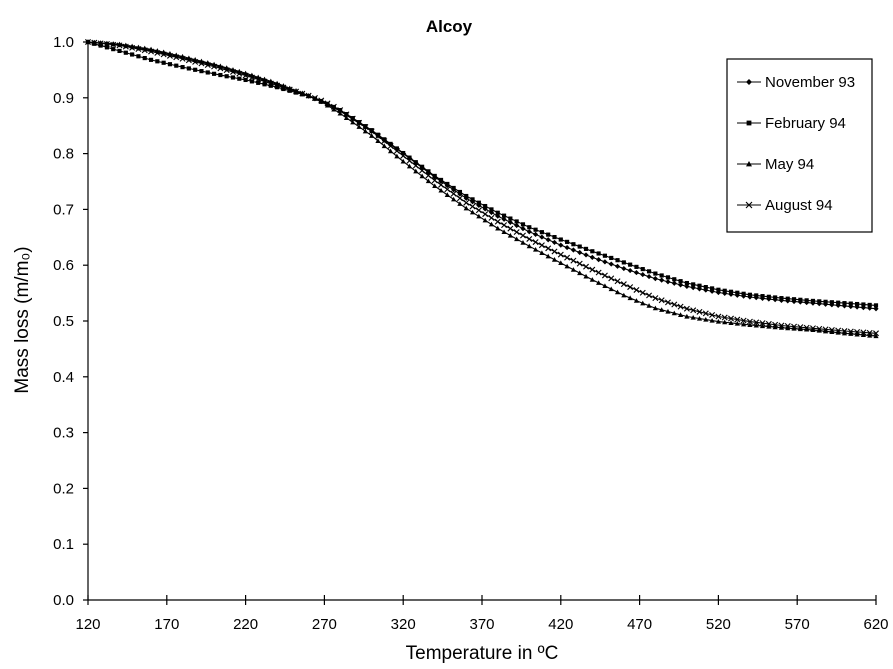 The width and height of the screenshot is (893, 669). What do you see at coordinates (22, 319) in the screenshot?
I see `y-axis-label: Mass loss (m/m₀)` at bounding box center [22, 319].